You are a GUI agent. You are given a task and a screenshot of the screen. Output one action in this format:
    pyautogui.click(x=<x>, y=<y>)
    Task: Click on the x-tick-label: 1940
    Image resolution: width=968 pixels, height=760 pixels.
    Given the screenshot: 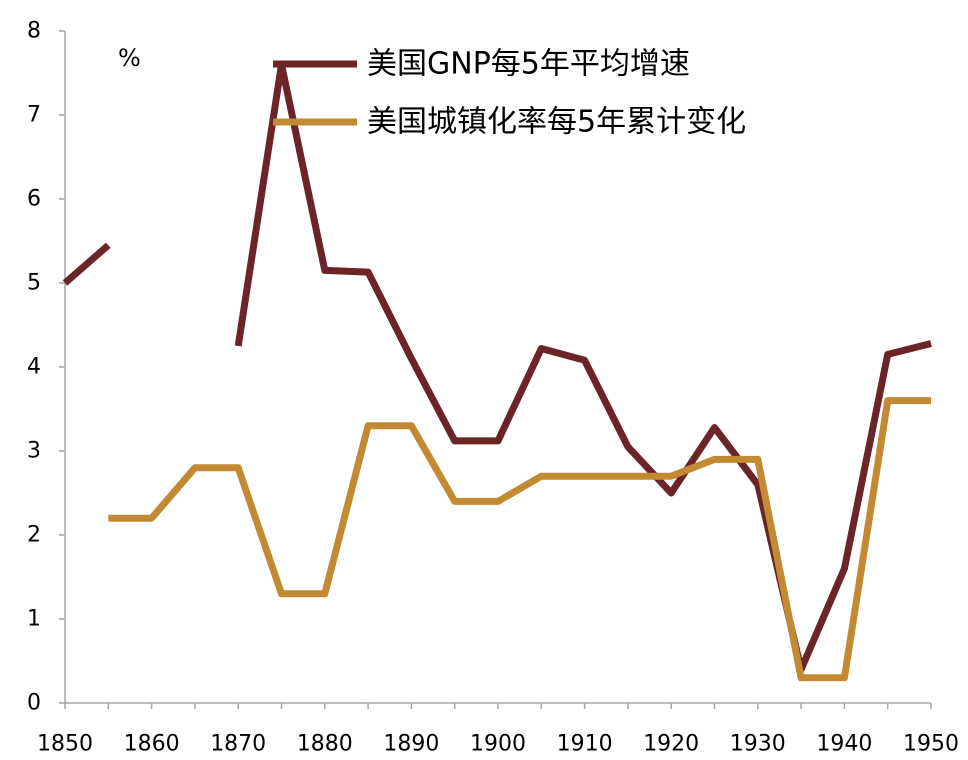 What is the action you would take?
    pyautogui.click(x=844, y=744)
    